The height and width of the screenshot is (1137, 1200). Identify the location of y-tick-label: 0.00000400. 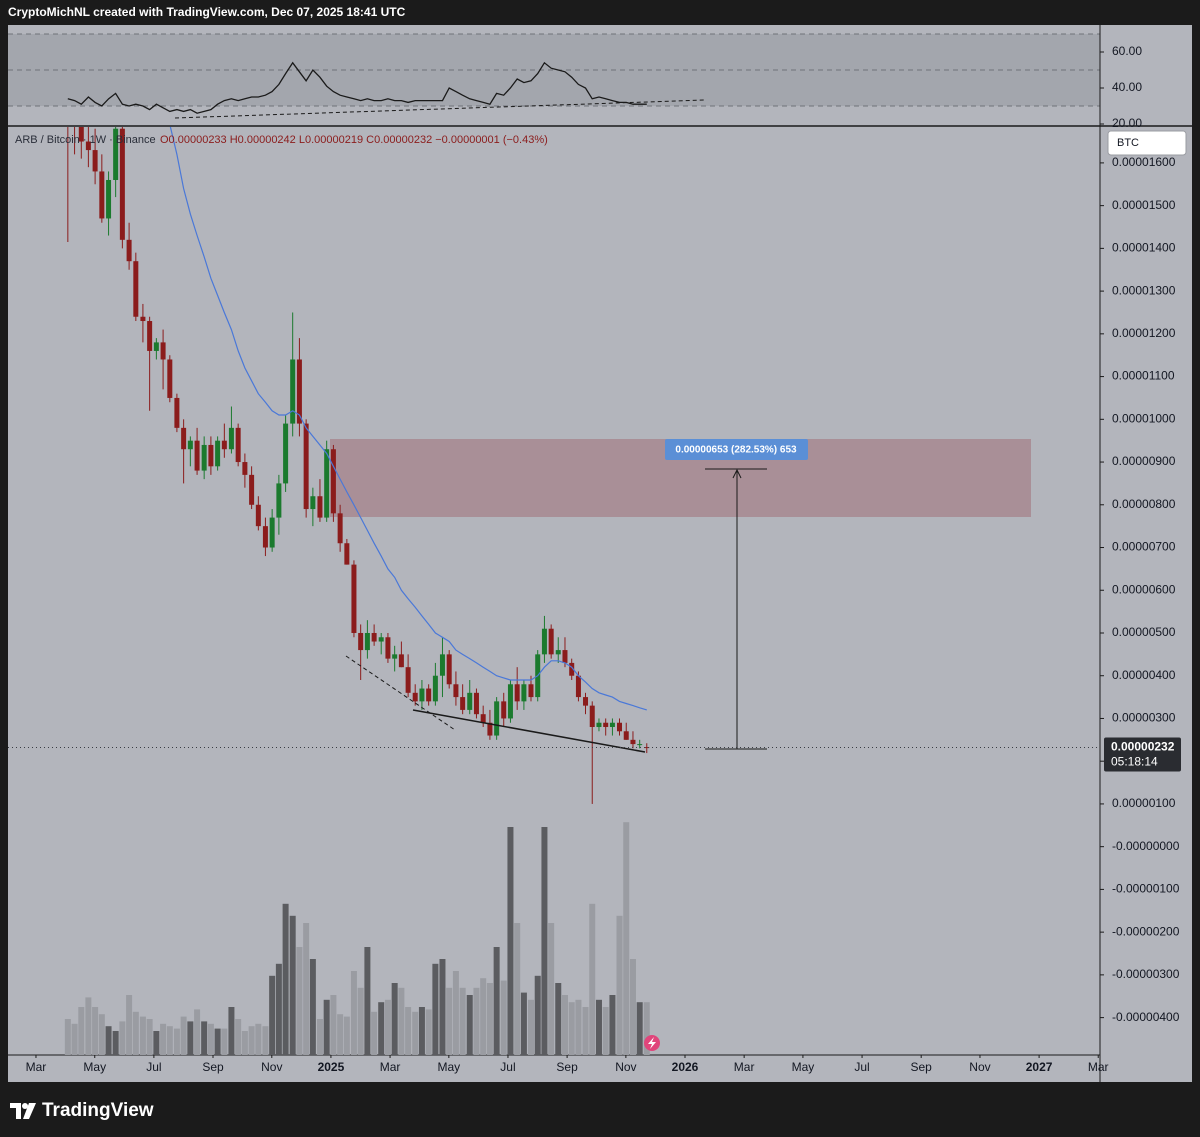
(1144, 675).